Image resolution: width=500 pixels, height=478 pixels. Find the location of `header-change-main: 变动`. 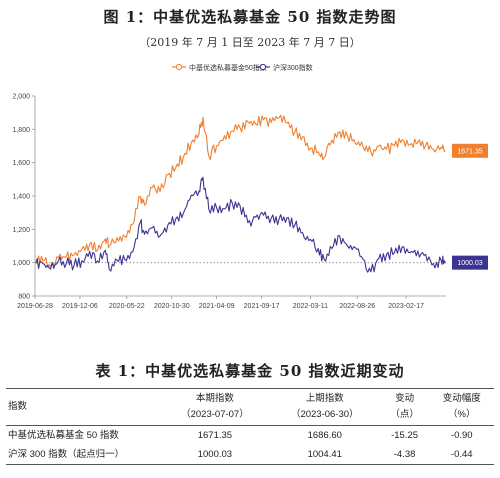

header-change-main: 变动 is located at coordinates (405, 399).